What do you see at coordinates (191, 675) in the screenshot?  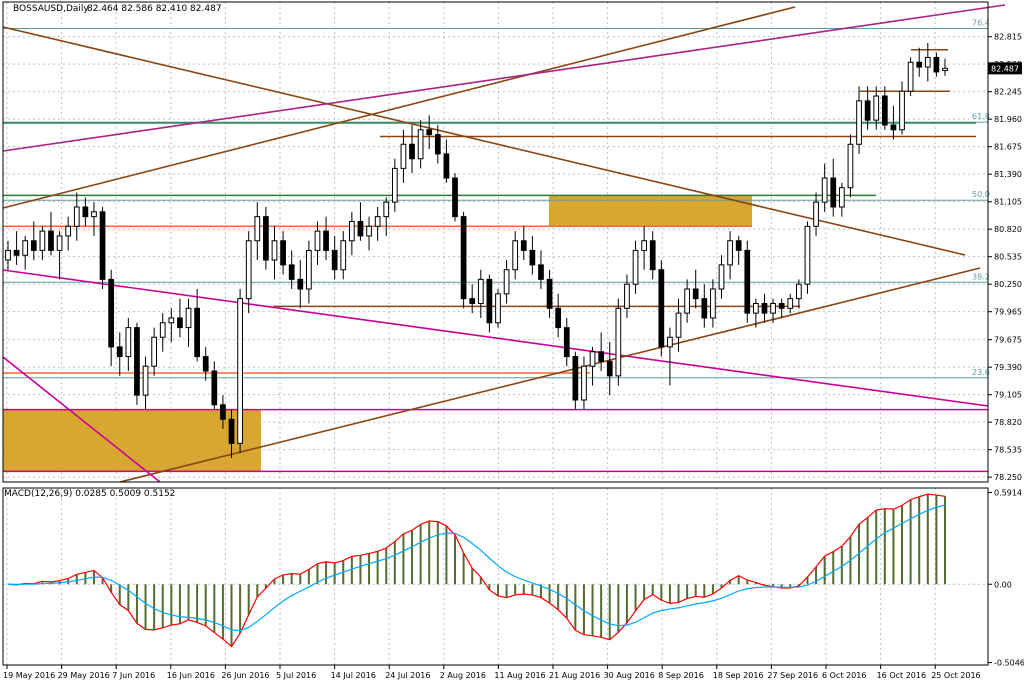 I see `x-tick-label: 16 Jun 2016` at bounding box center [191, 675].